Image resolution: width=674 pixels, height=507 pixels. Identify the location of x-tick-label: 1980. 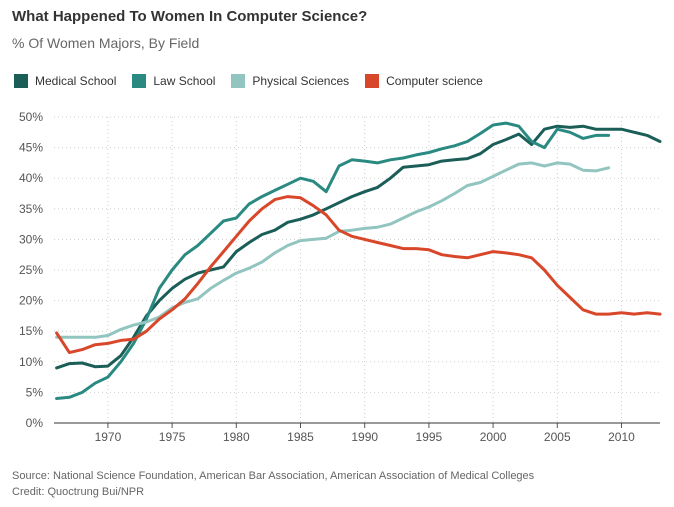
(236, 437).